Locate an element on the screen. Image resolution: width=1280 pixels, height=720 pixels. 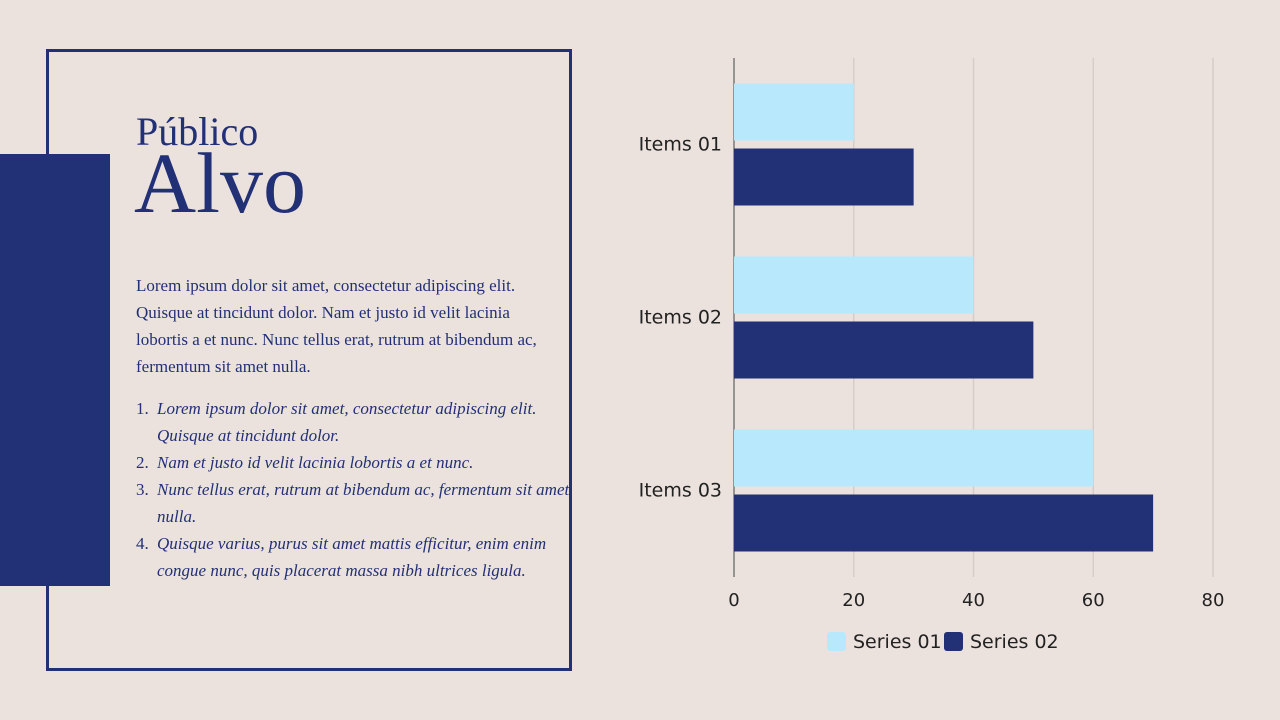
legend-label: Series 01 is located at coordinates (897, 642).